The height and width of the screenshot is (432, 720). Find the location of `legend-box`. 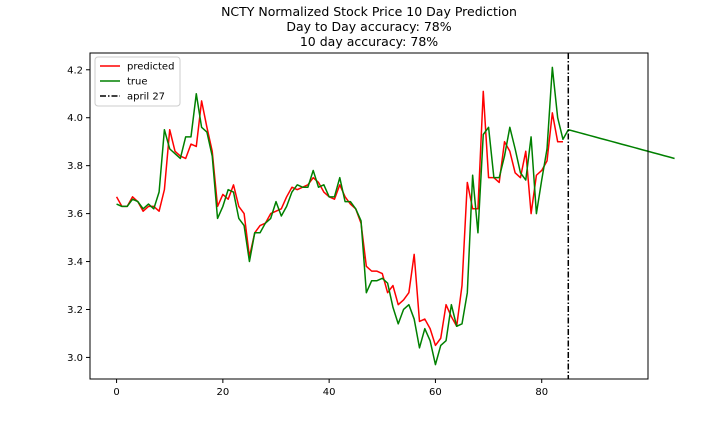

legend-box is located at coordinates (137, 81).